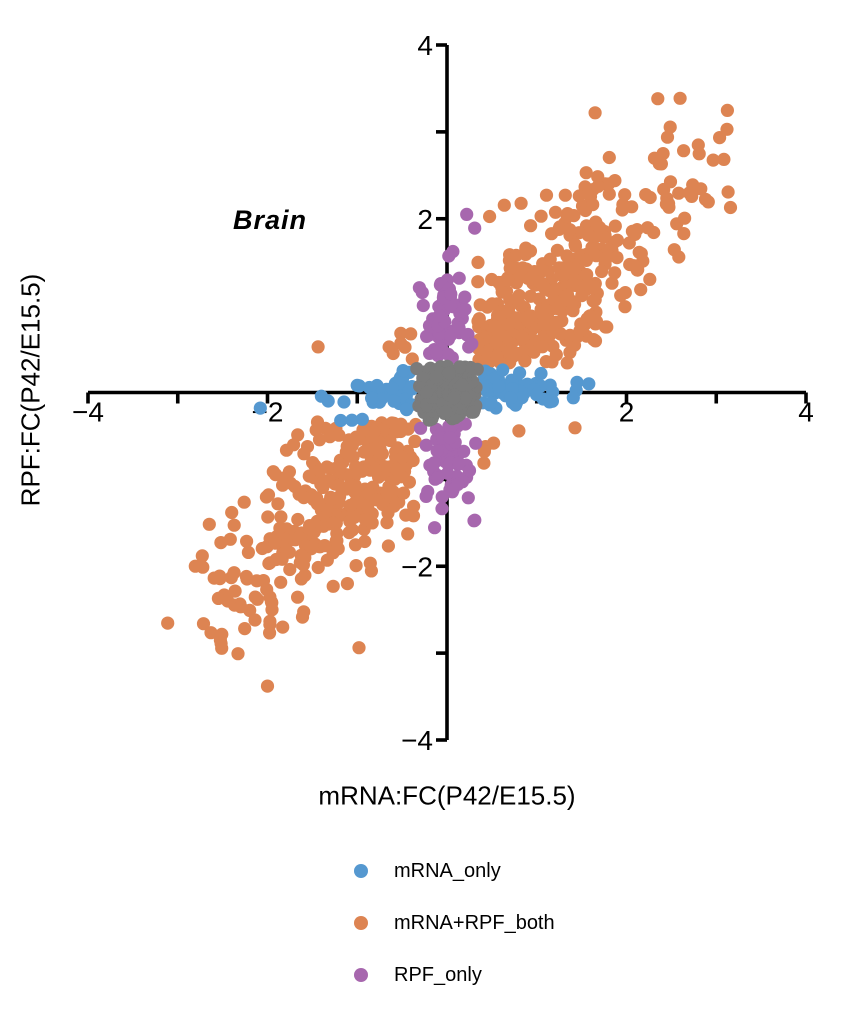 The image size is (847, 1024). What do you see at coordinates (361, 975) in the screenshot?
I see `legend-marker-icon` at bounding box center [361, 975].